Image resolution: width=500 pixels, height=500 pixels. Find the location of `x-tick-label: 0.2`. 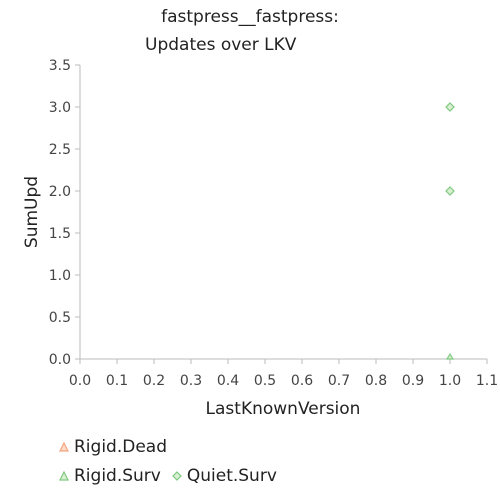

x-tick-label: 0.2 is located at coordinates (154, 381).